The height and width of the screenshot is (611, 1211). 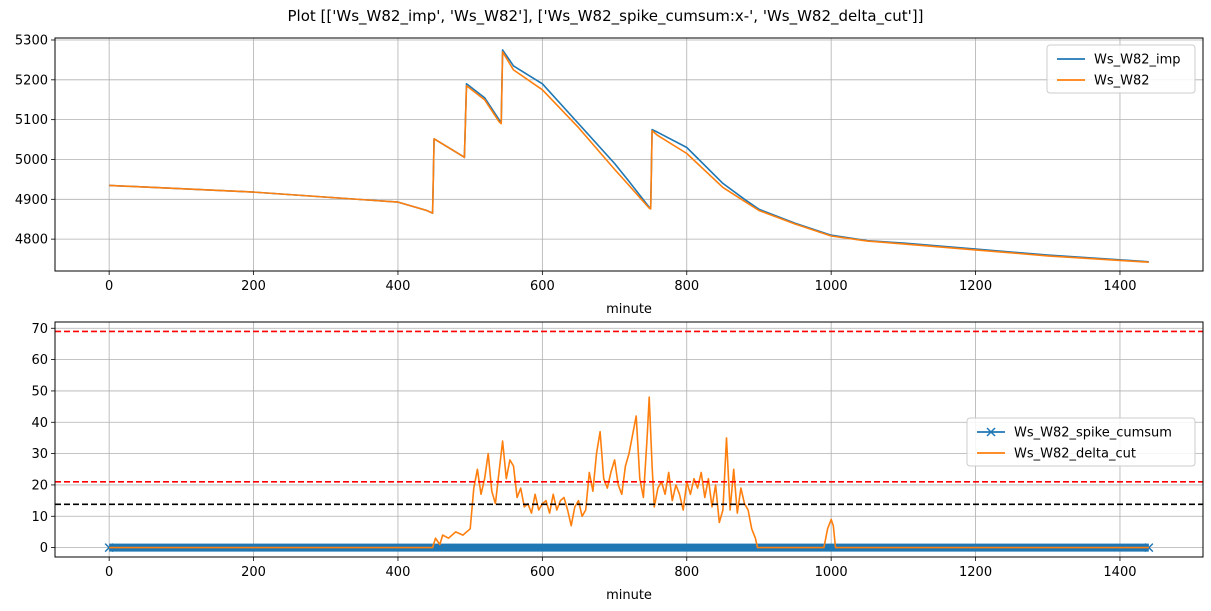 What do you see at coordinates (39, 391) in the screenshot?
I see `y-tick-label: 50` at bounding box center [39, 391].